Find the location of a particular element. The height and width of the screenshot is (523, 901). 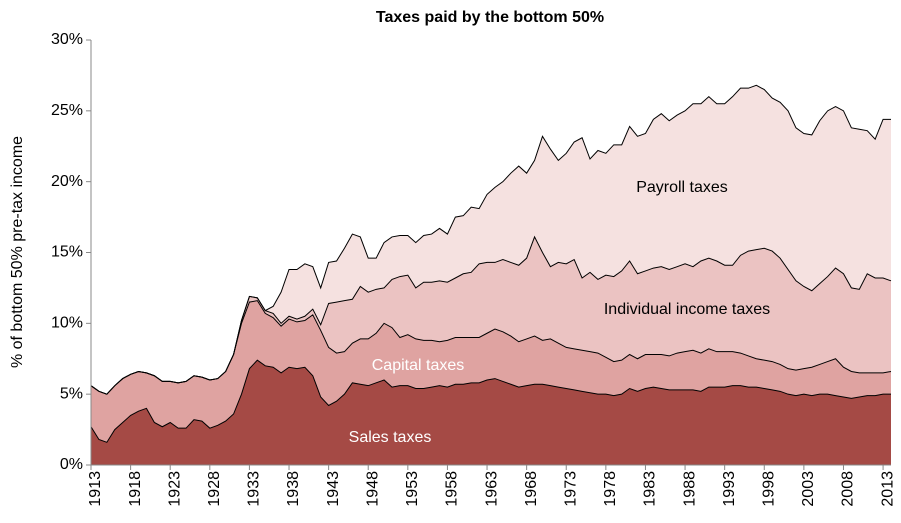

y-tick-label: 0% is located at coordinates (71, 464).